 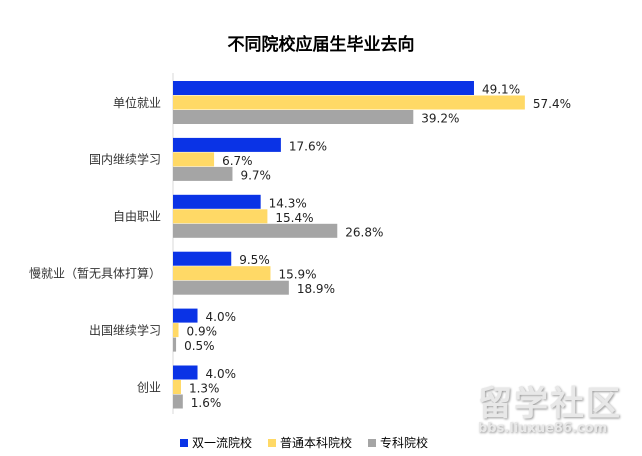 I want to click on legend-label: 普通本科院校, so click(x=316, y=443).